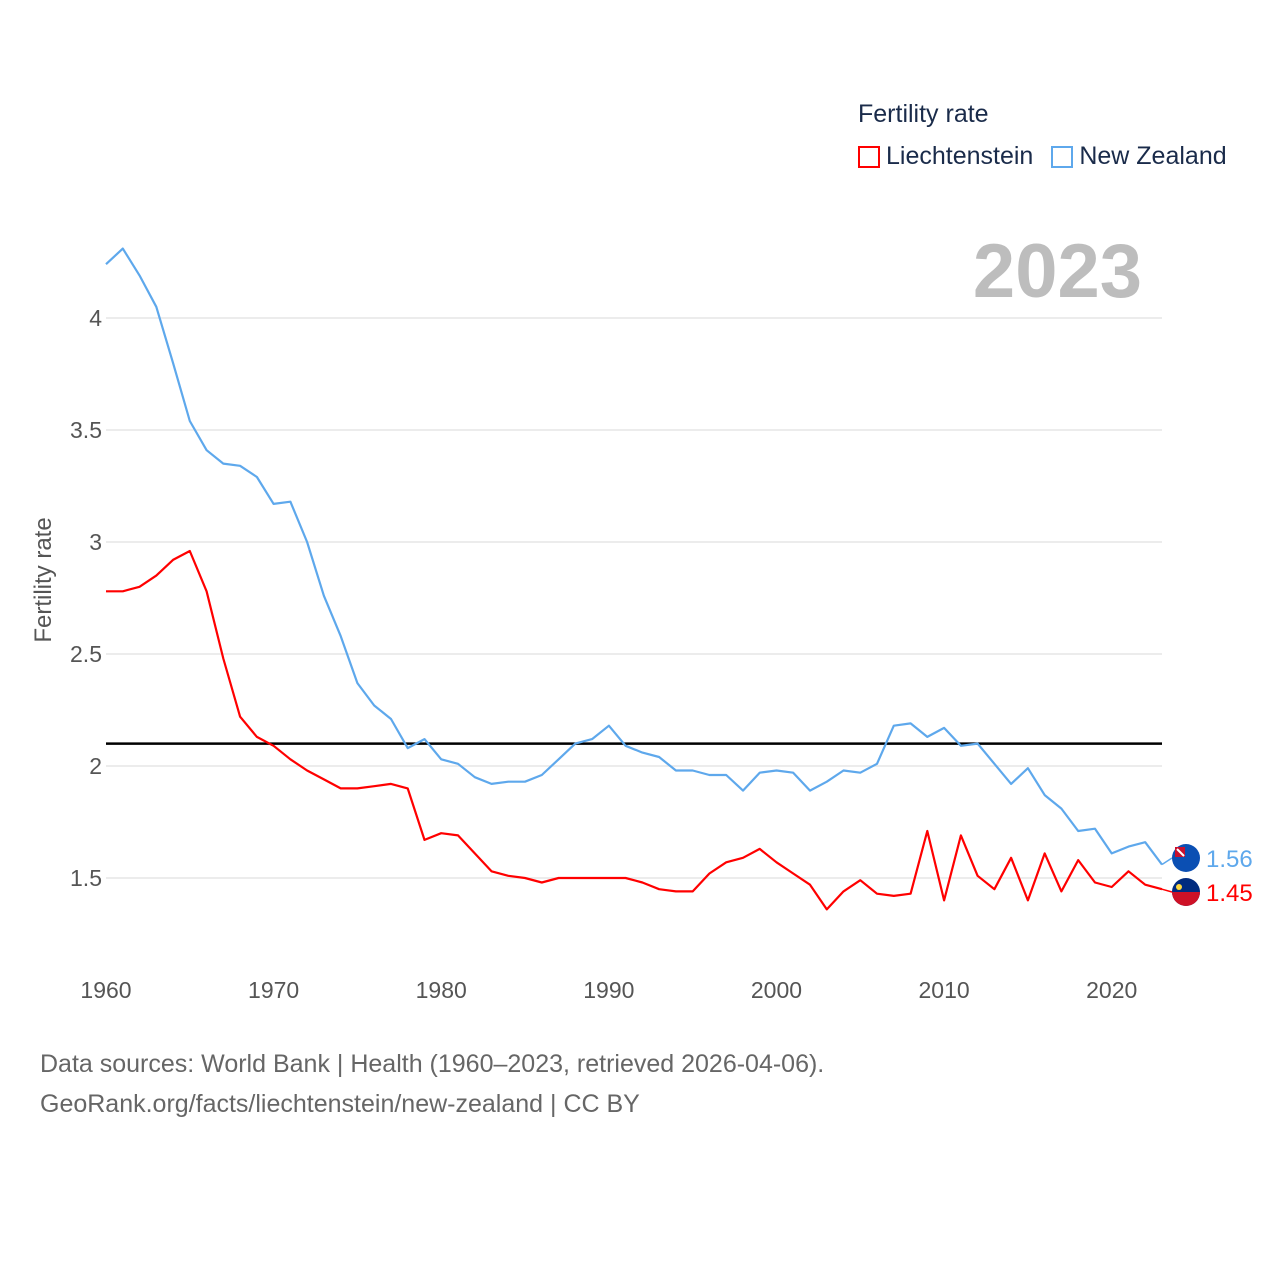 The width and height of the screenshot is (1280, 1280). I want to click on x-tick-label: 1960, so click(105, 990).